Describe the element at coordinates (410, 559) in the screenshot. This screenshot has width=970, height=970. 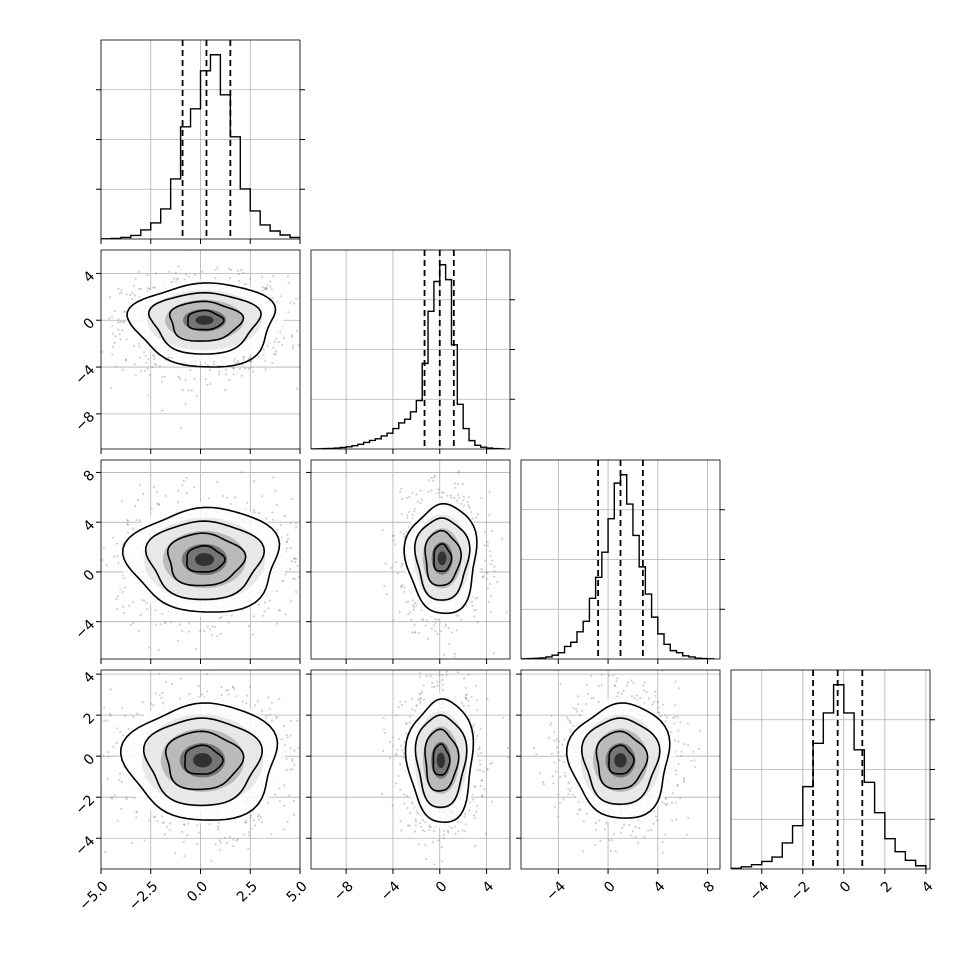
I see `panel-frame` at that location.